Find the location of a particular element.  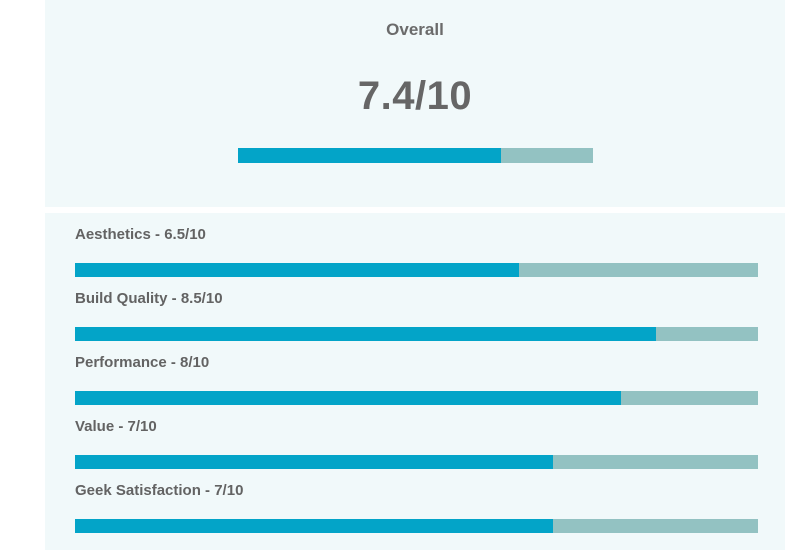

criterion-value: Value - 7/10 is located at coordinates (416, 443).